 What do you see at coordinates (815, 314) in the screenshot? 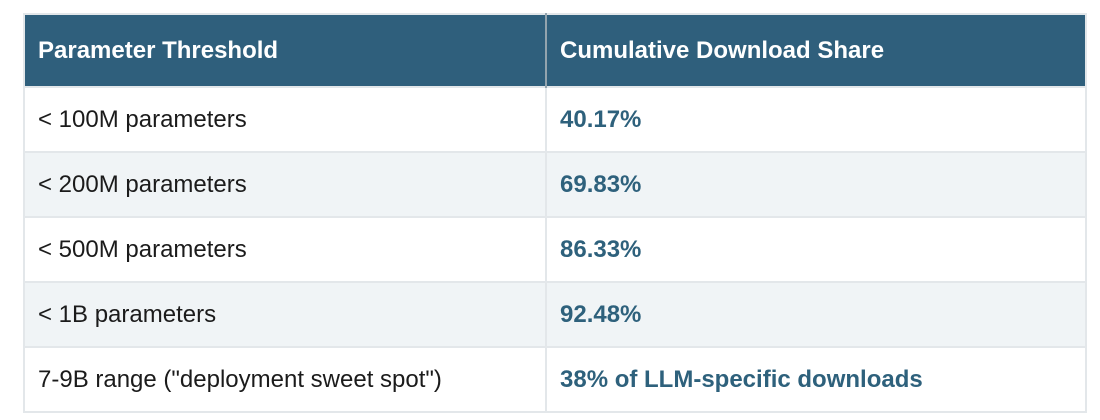
I see `share-cell: 92.48%` at bounding box center [815, 314].